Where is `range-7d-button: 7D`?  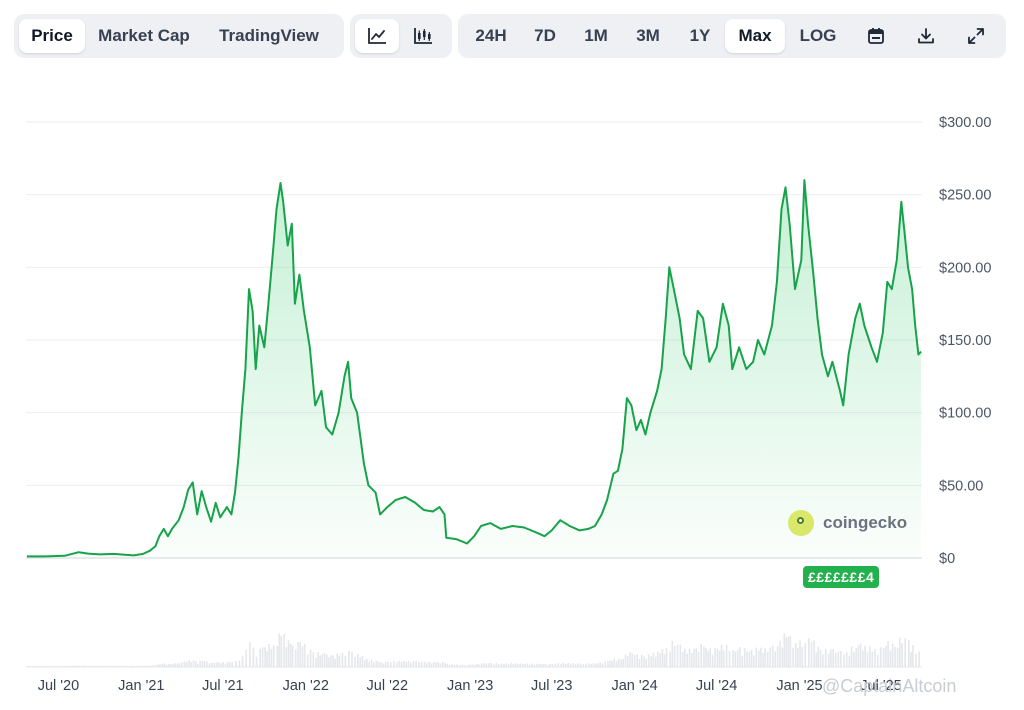
range-7d-button: 7D is located at coordinates (545, 35).